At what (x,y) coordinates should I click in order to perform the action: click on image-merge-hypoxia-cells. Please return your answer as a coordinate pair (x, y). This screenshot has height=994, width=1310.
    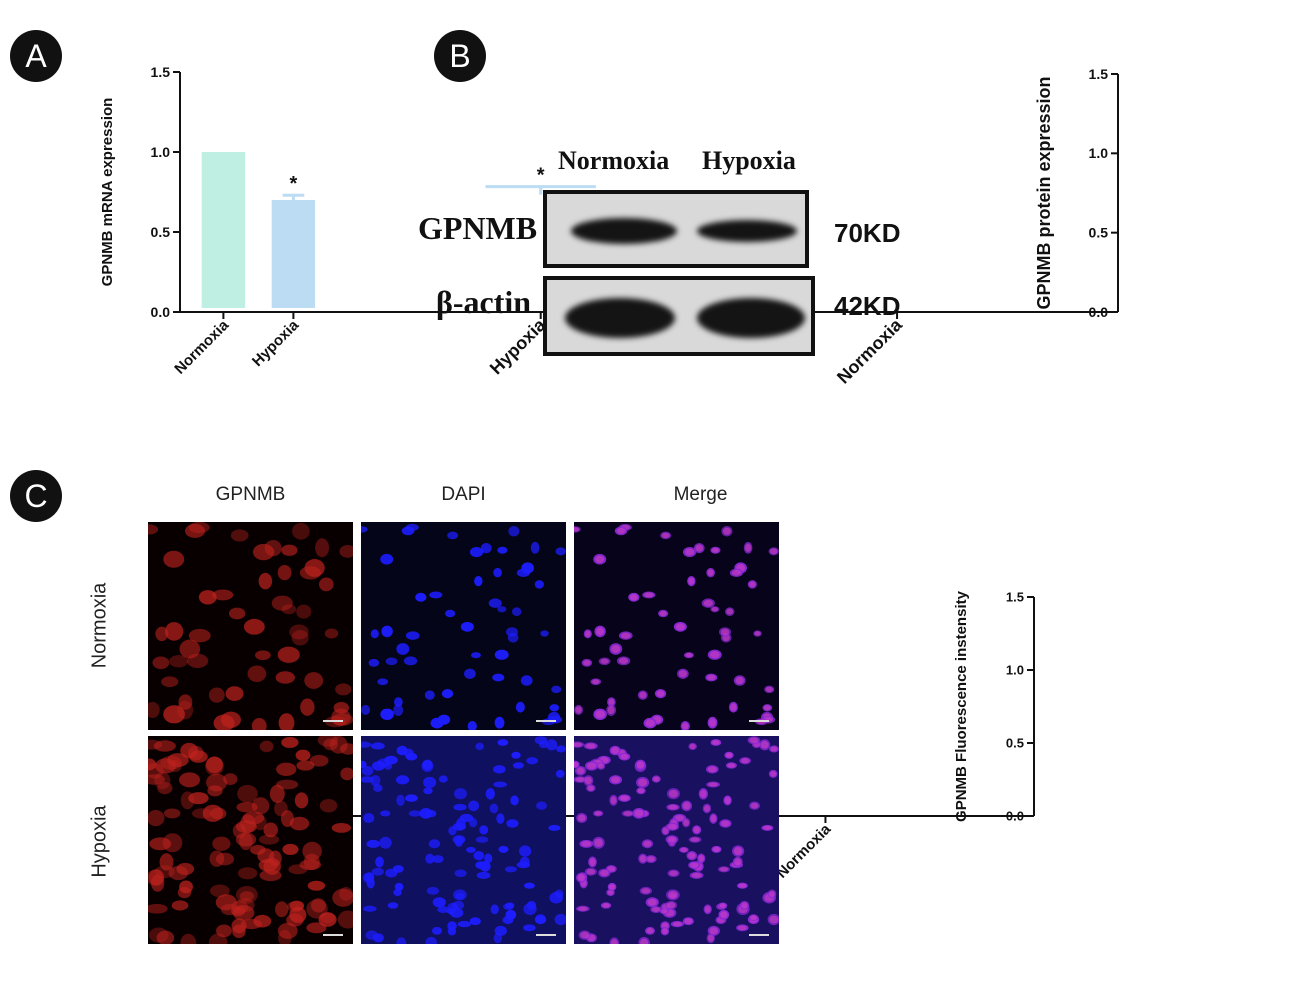
    Looking at the image, I should click on (676, 840).